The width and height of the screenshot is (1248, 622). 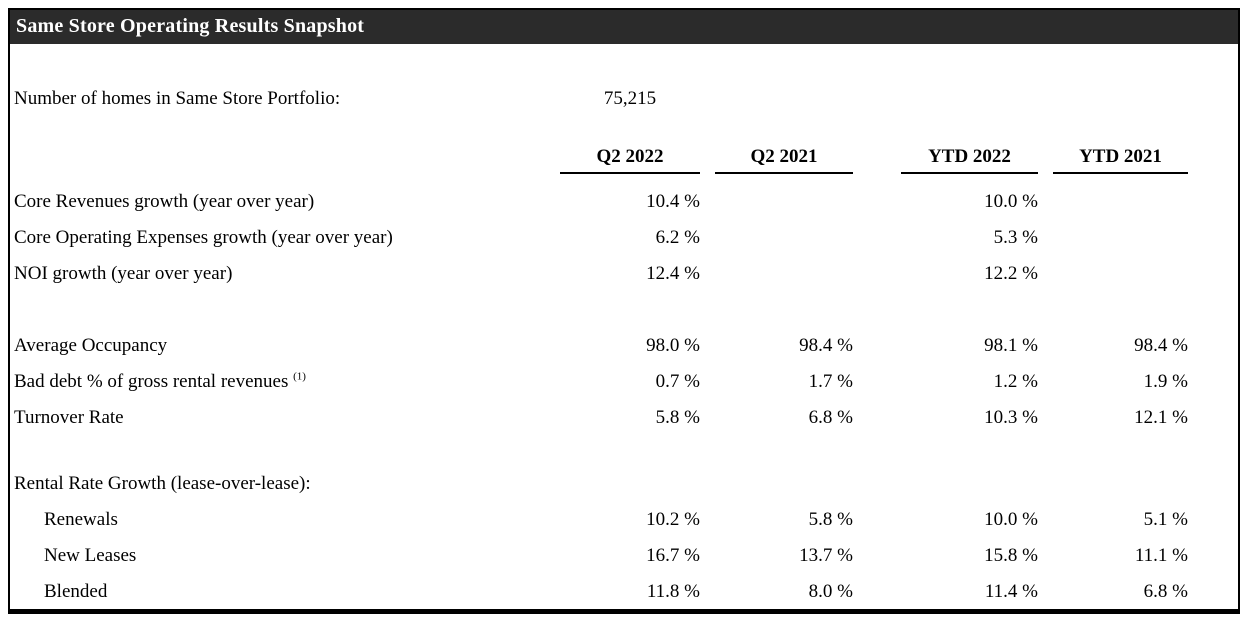 What do you see at coordinates (81, 519) in the screenshot?
I see `row-label: Renewals` at bounding box center [81, 519].